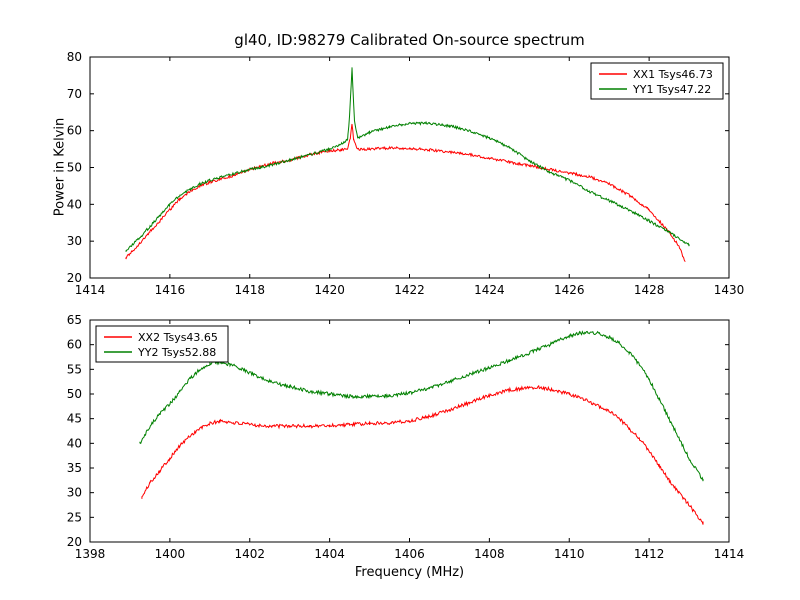 This screenshot has height=600, width=800. I want to click on x-tick-label: 1428, so click(649, 290).